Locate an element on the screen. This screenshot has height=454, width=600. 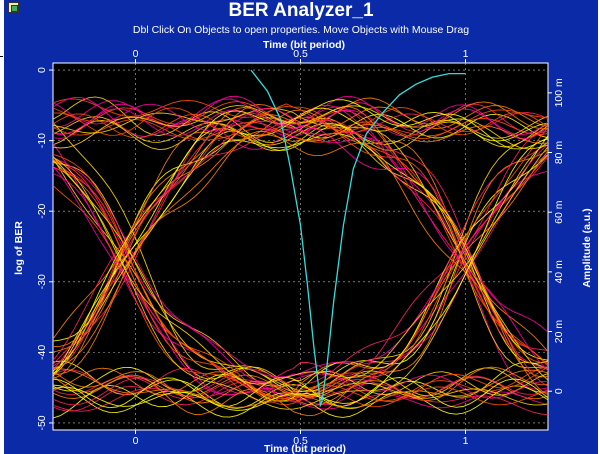
left-axis-tick-label: -10 is located at coordinates (42, 140).